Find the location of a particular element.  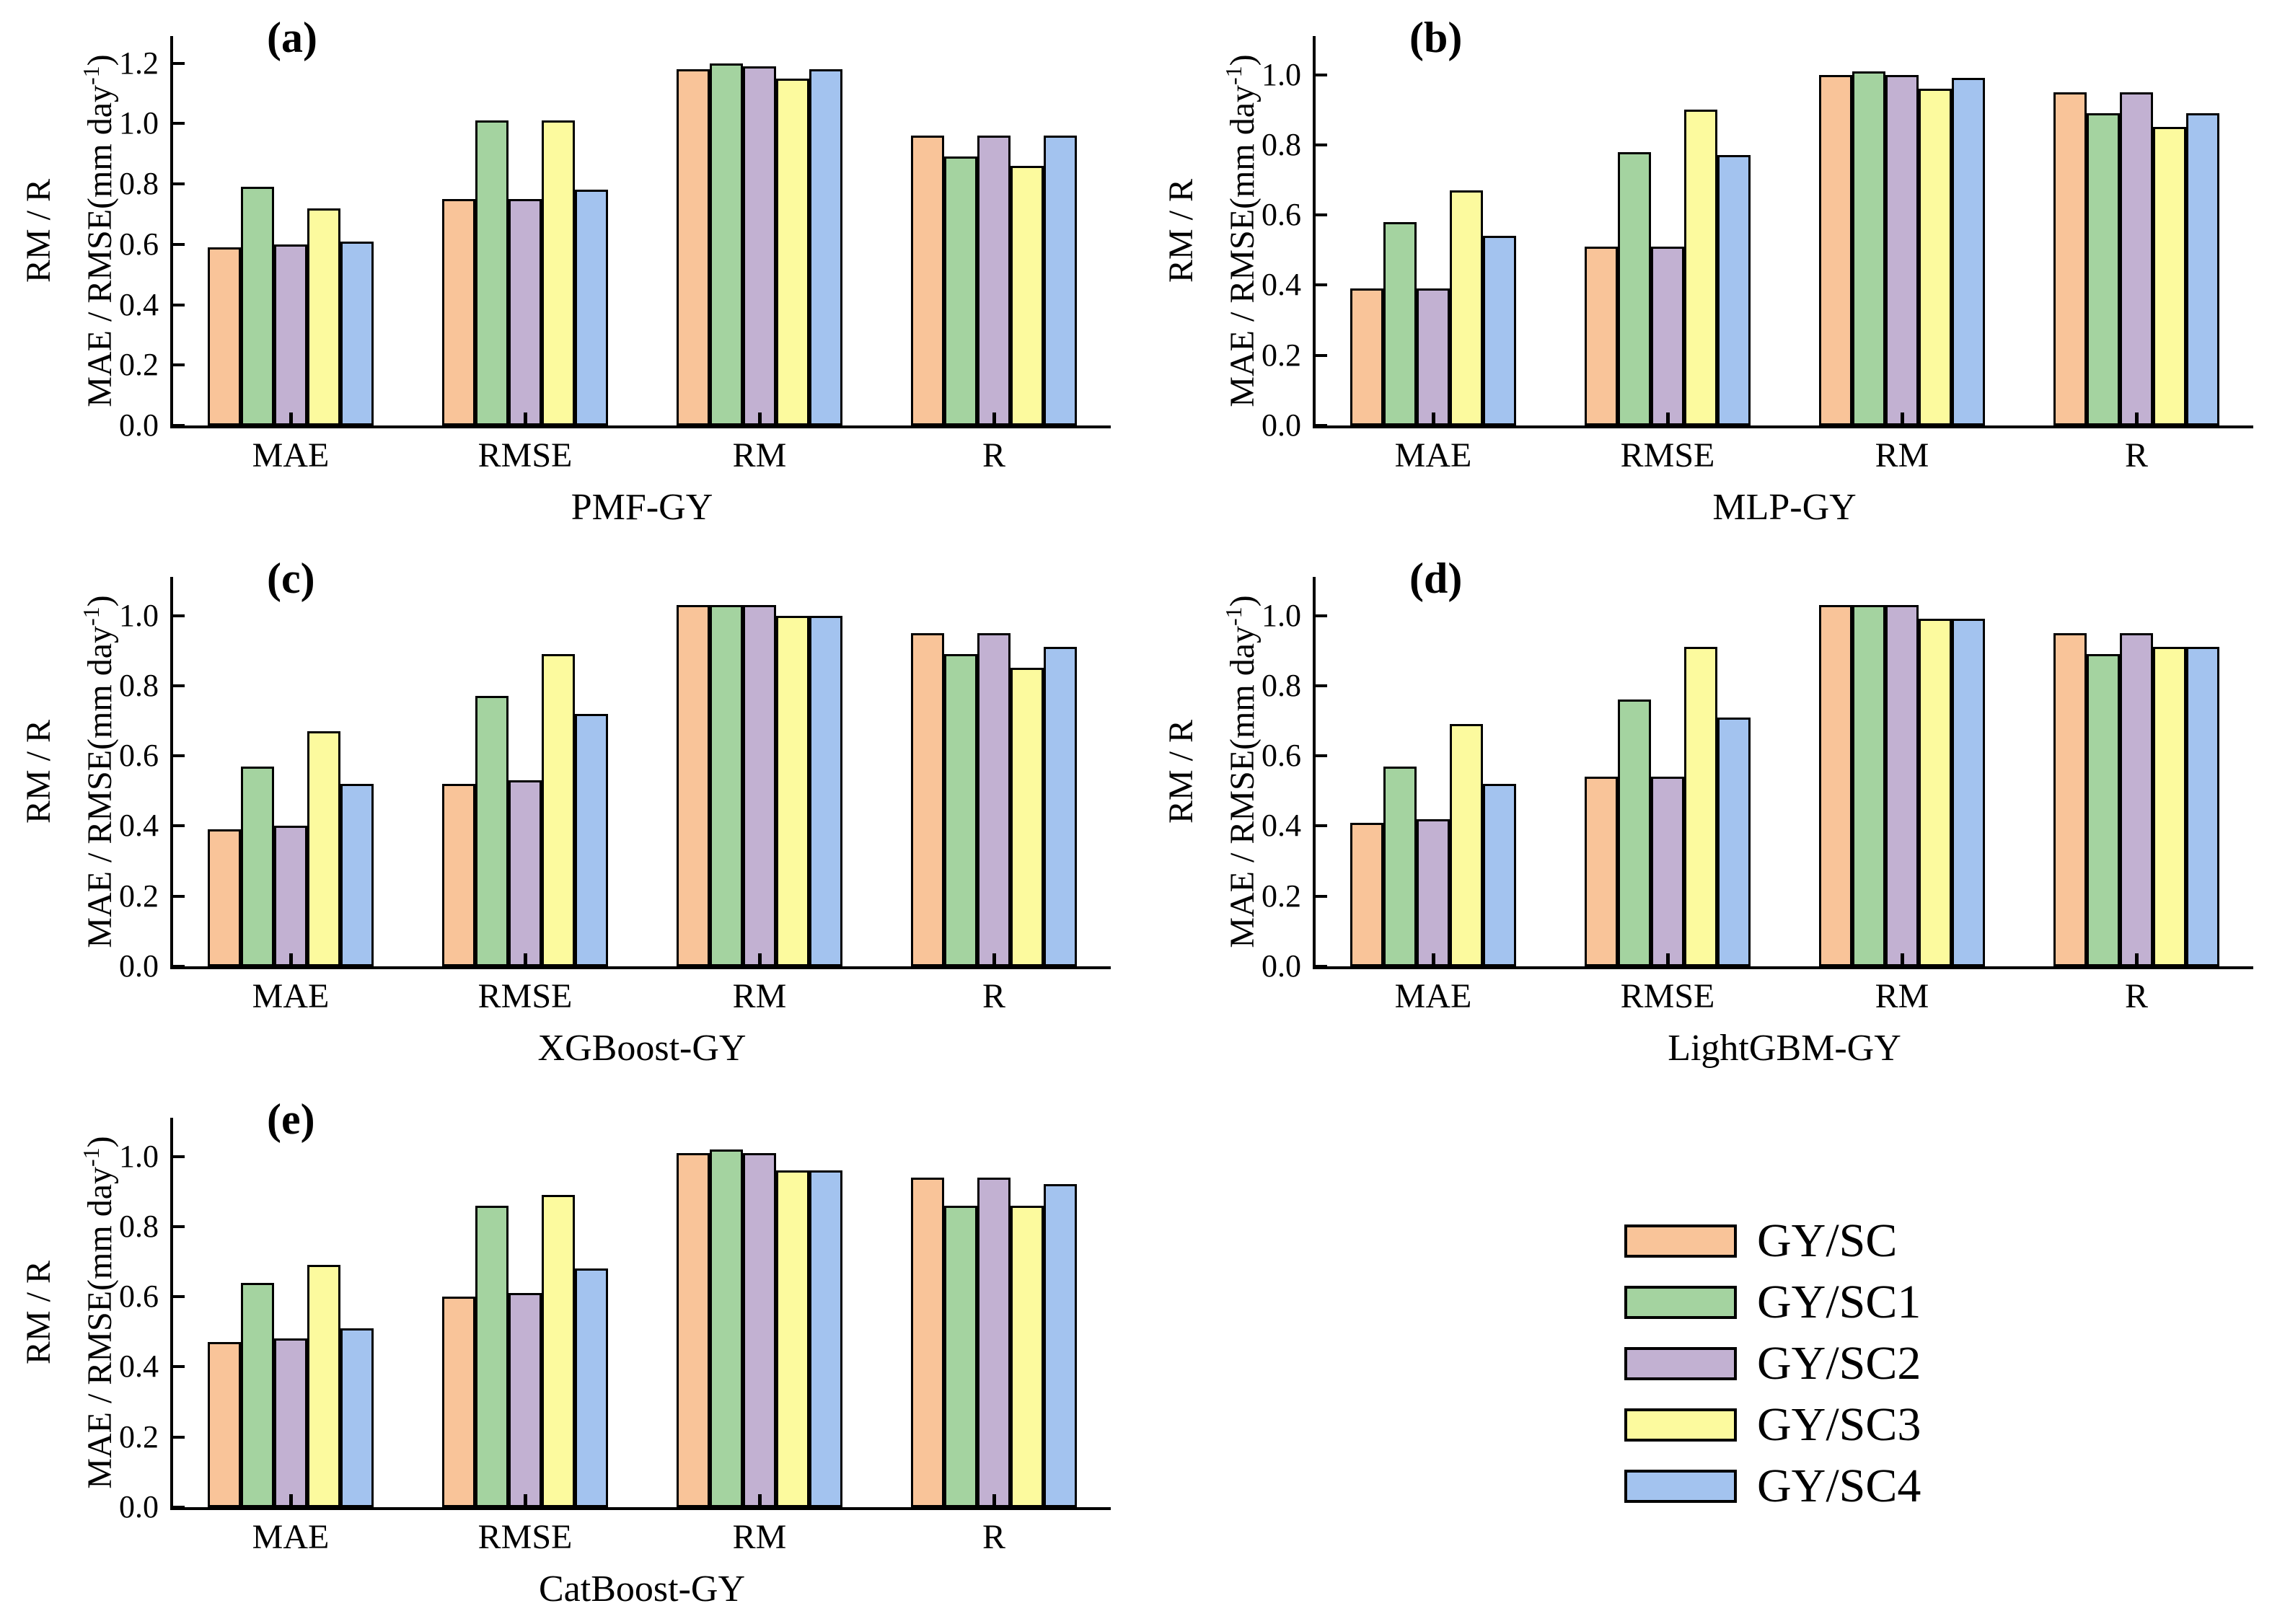

legend-label: GY/SC1 is located at coordinates (1839, 1302).